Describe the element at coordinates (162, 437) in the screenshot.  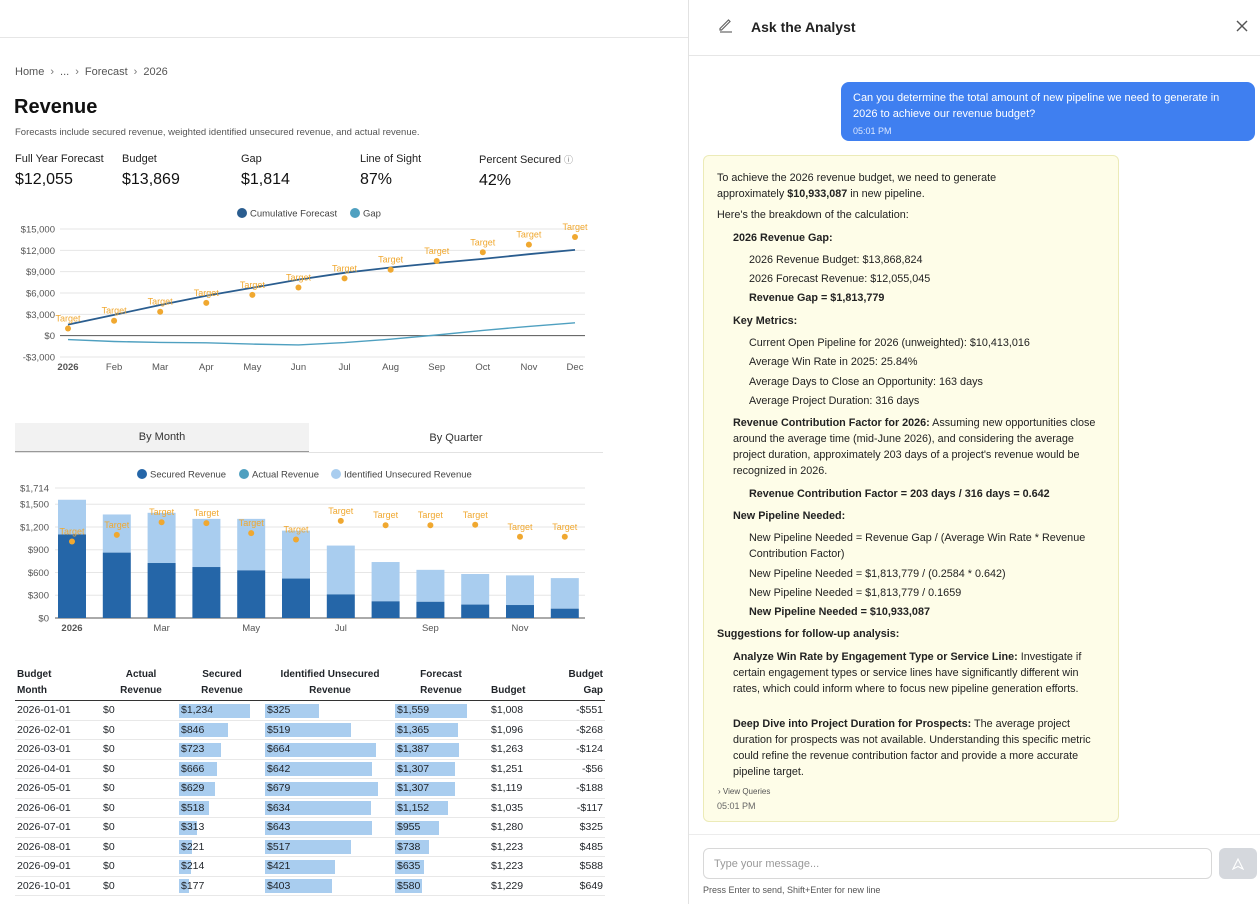
I see `tab-by-month: By Month` at that location.